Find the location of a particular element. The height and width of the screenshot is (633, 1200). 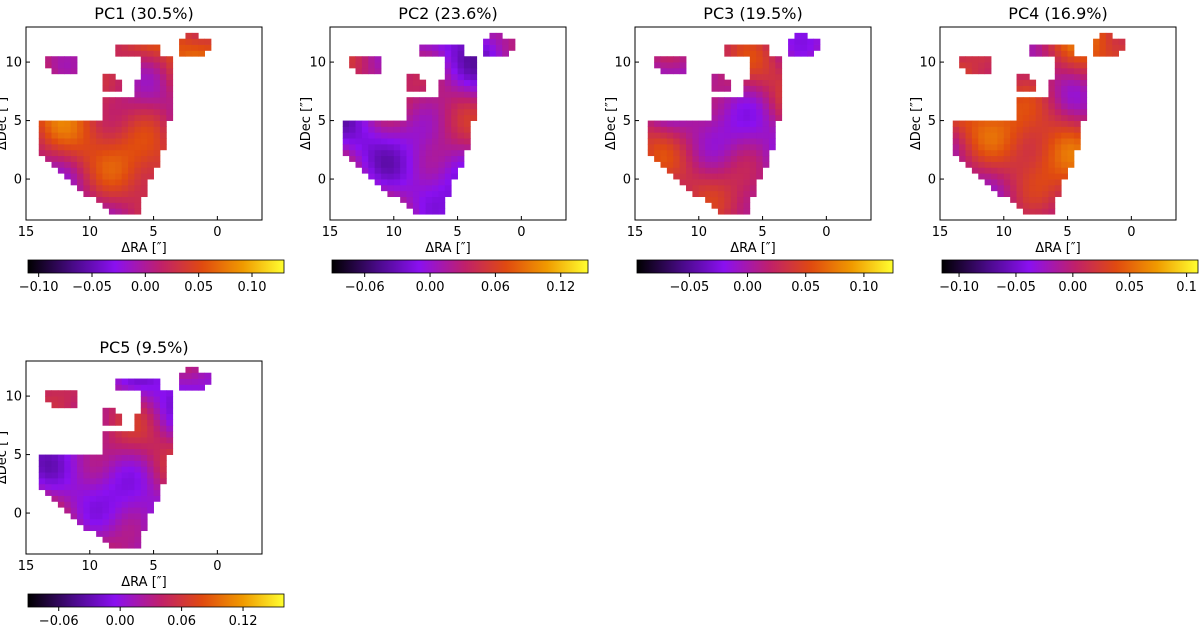

panel-title: PC5 (9.5%) is located at coordinates (143, 347).